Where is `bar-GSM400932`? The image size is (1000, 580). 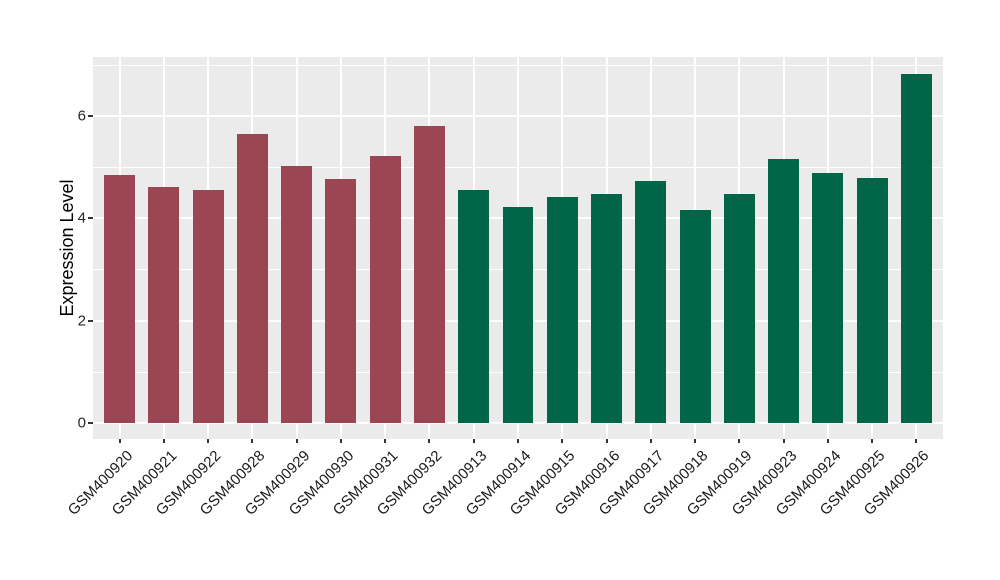 bar-GSM400932 is located at coordinates (429, 274).